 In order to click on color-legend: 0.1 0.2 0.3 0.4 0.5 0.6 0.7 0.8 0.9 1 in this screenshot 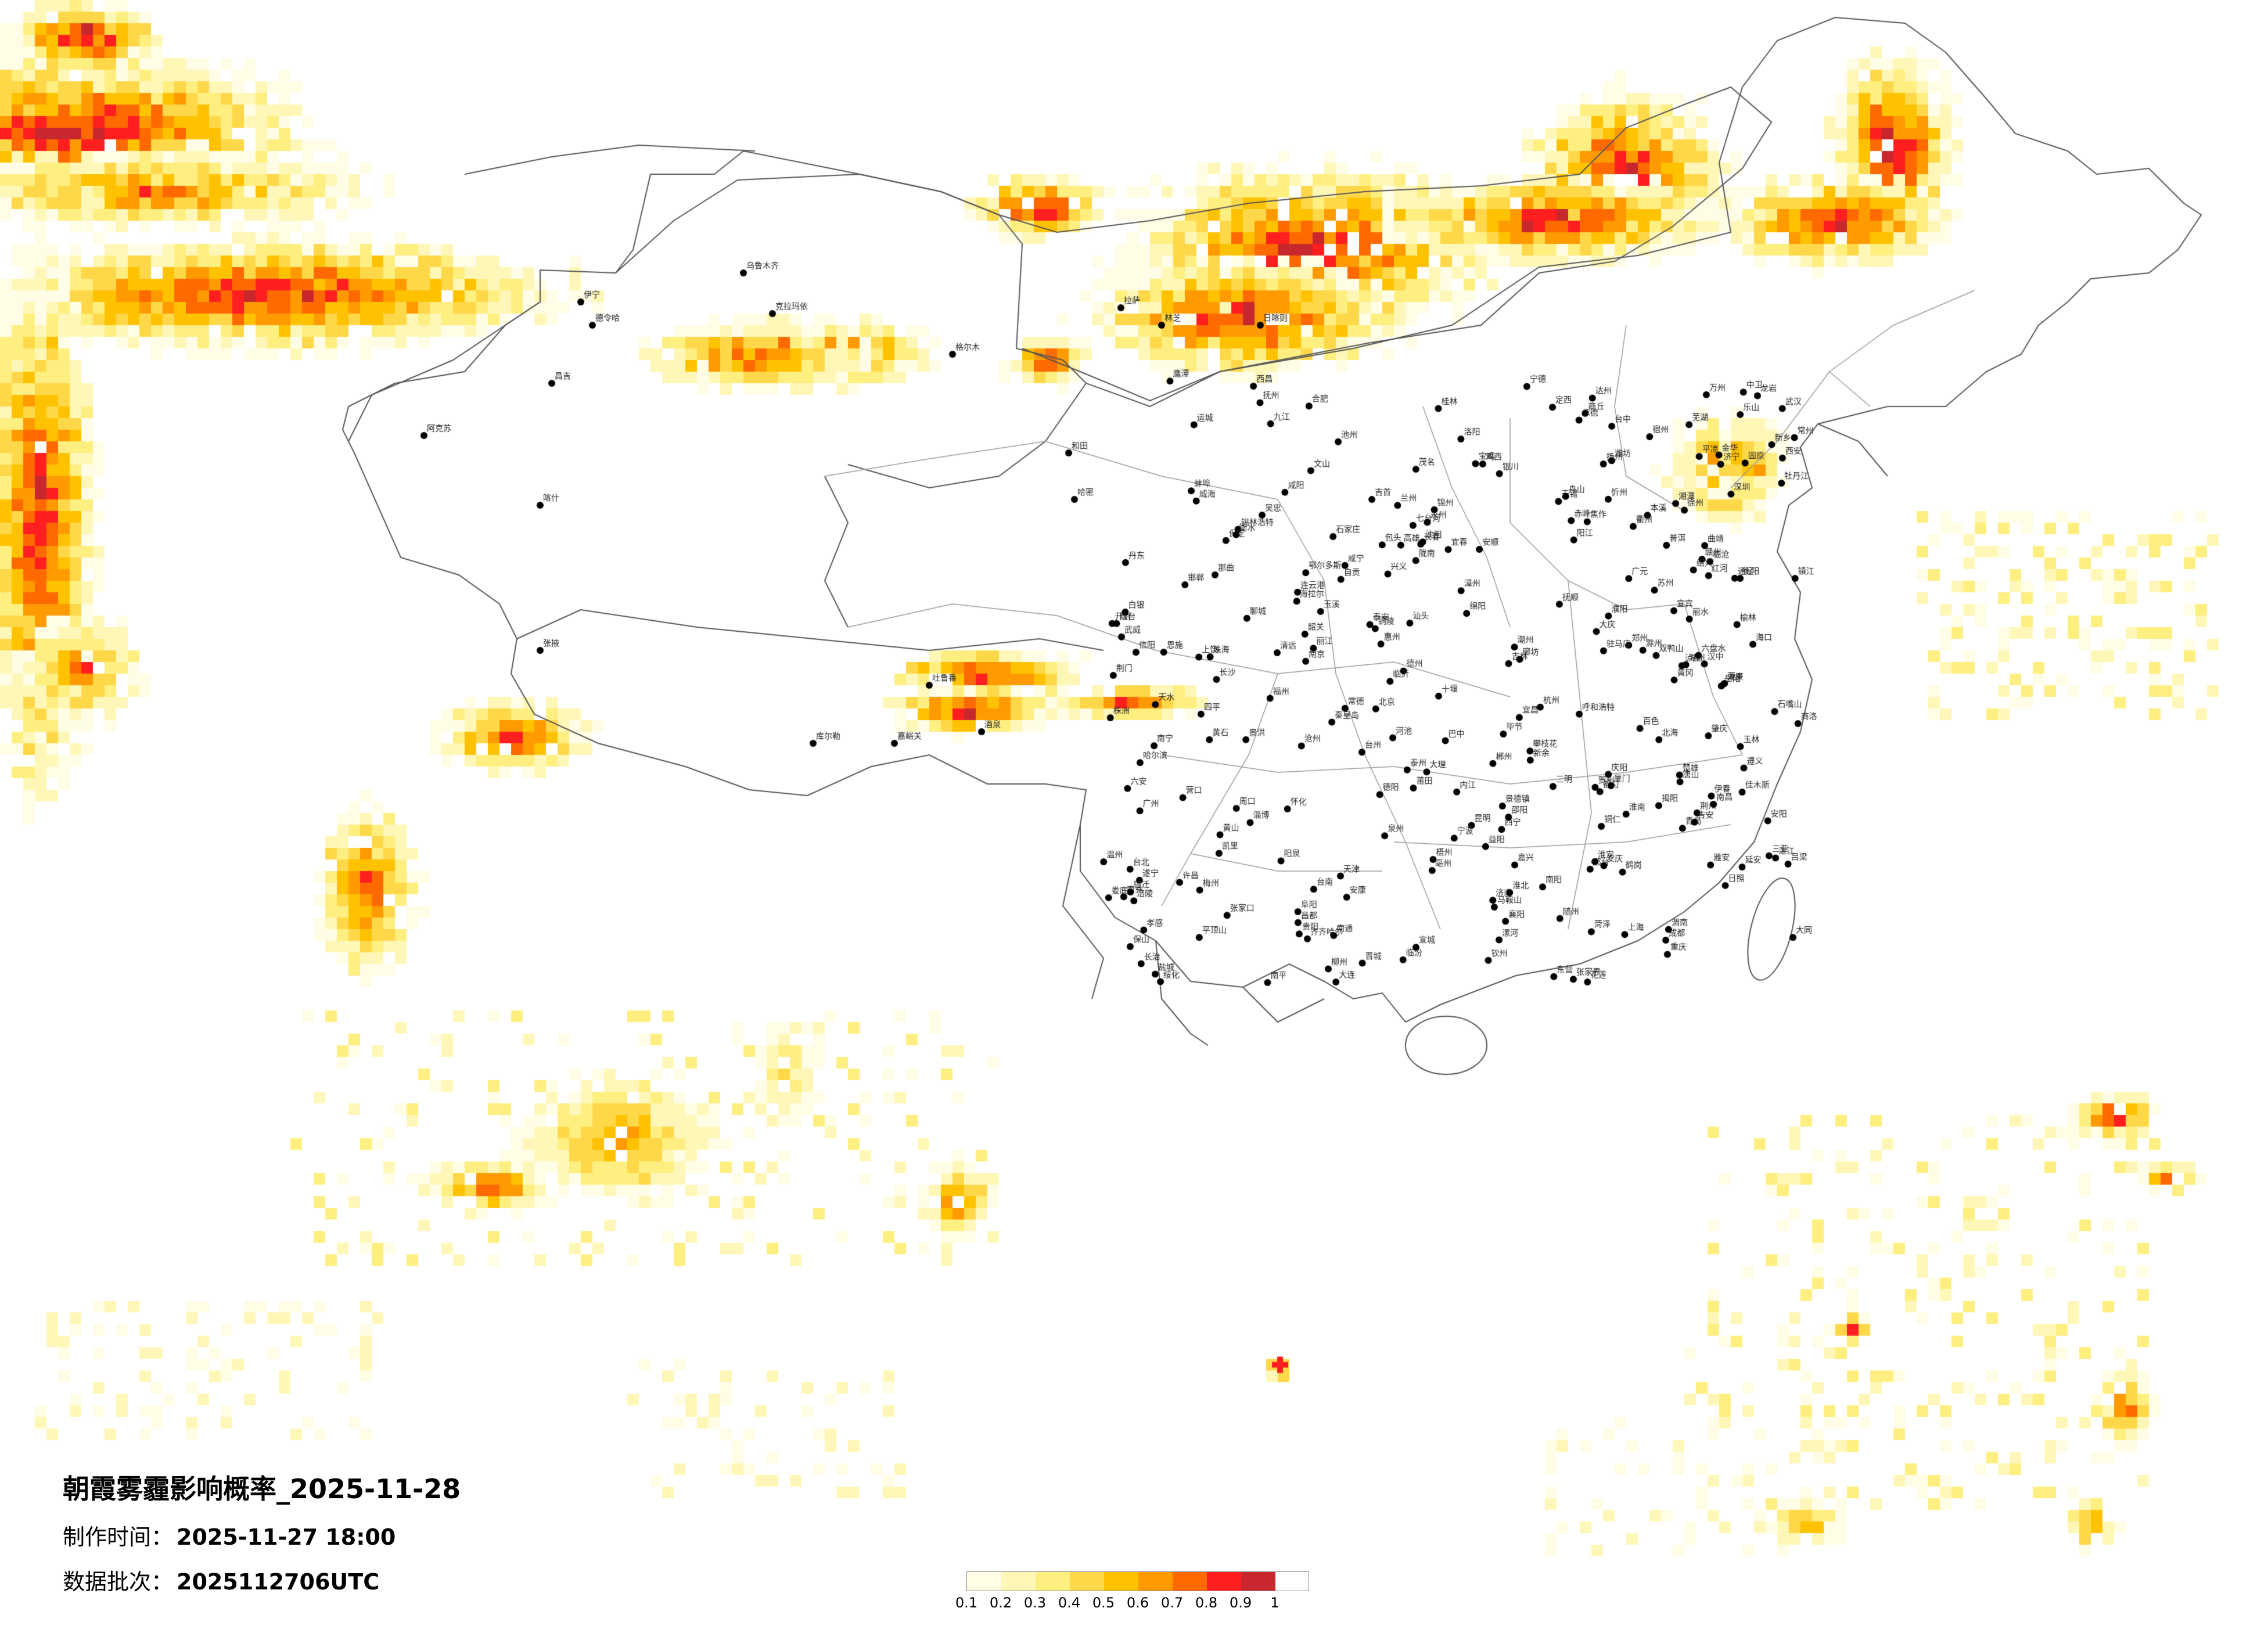, I will do `click(1132, 1591)`.